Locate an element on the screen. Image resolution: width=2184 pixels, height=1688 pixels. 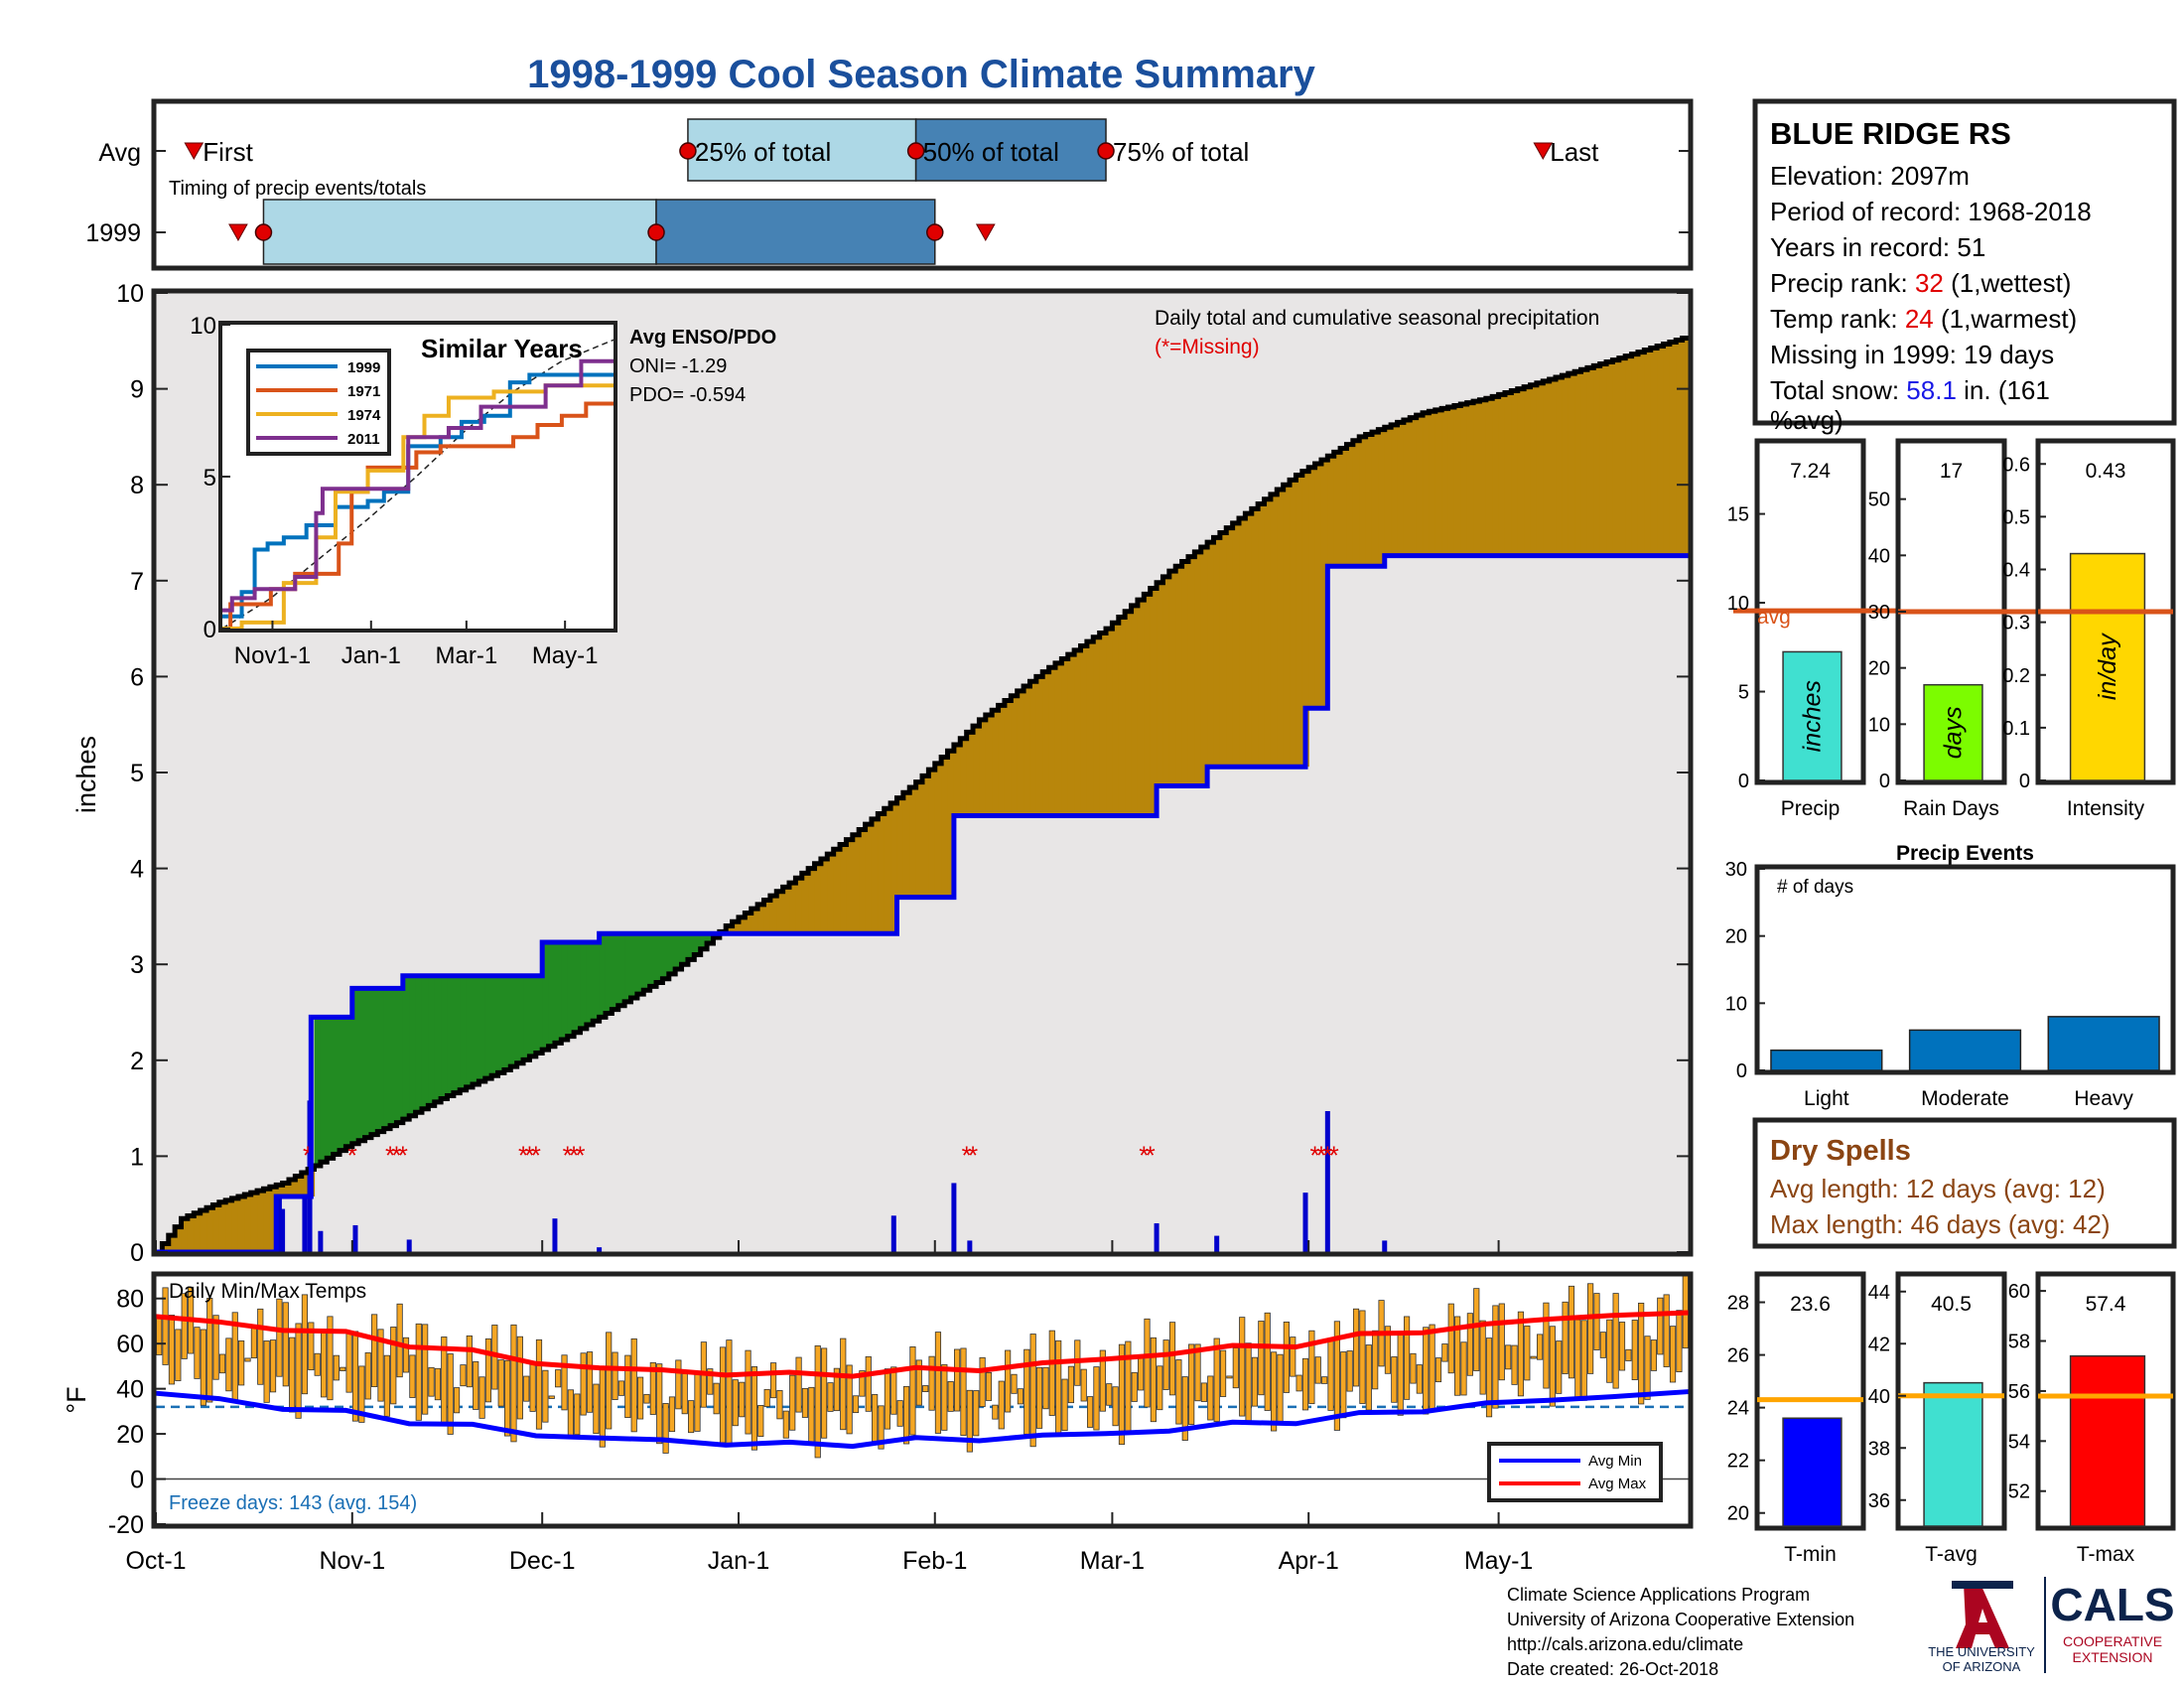
temp-bar-y-label: 56 is located at coordinates (2019, 1392).